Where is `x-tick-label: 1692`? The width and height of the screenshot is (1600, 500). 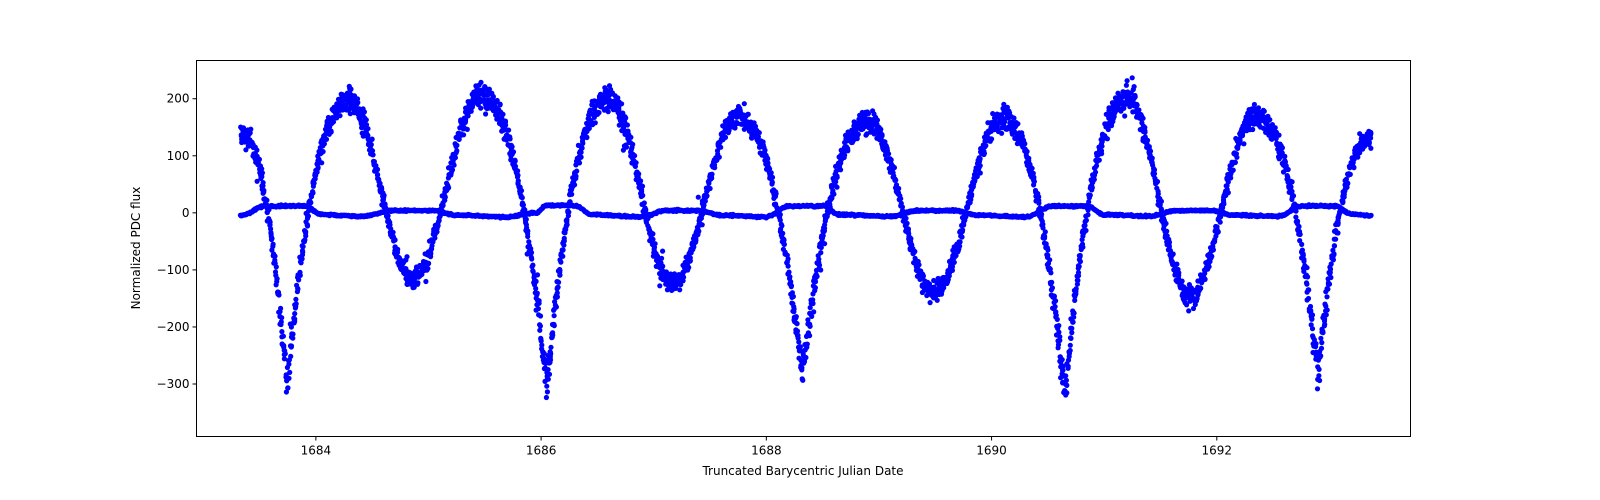
x-tick-label: 1692 is located at coordinates (1217, 451).